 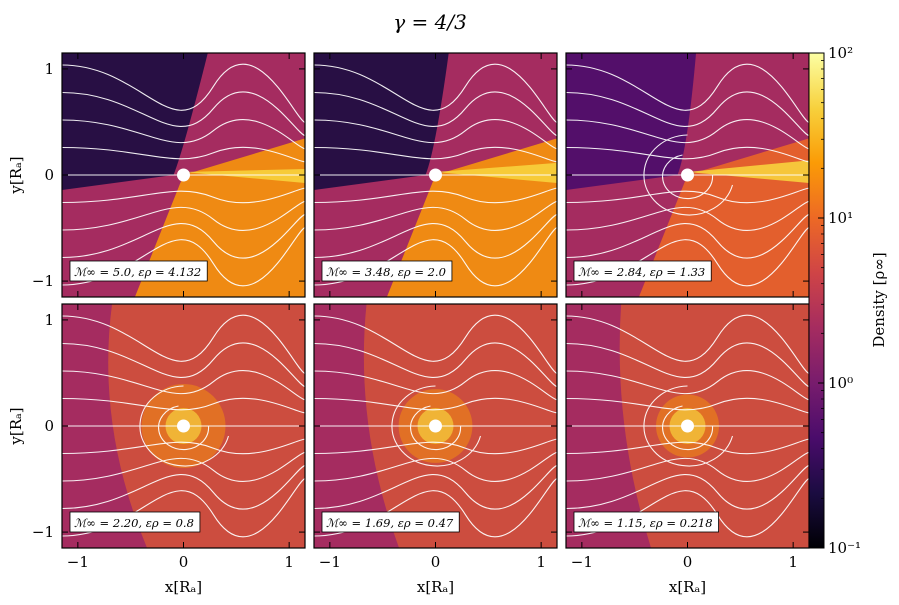 I want to click on panel-annotation: ℳ∞ = 1.69, ερ = 0.47, so click(x=390, y=522).